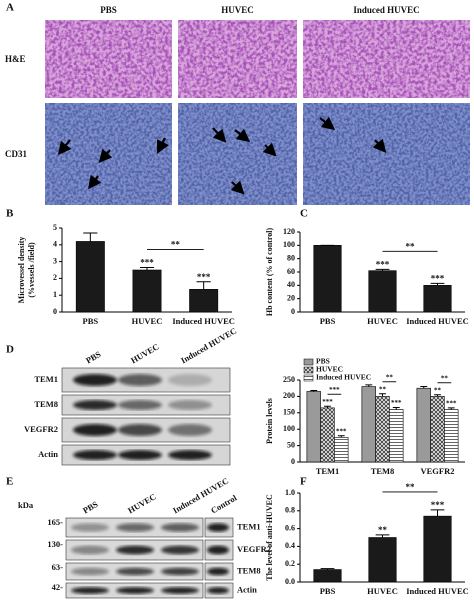  What do you see at coordinates (21, 270) in the screenshot?
I see `y-axis-label: Microvessel density` at bounding box center [21, 270].